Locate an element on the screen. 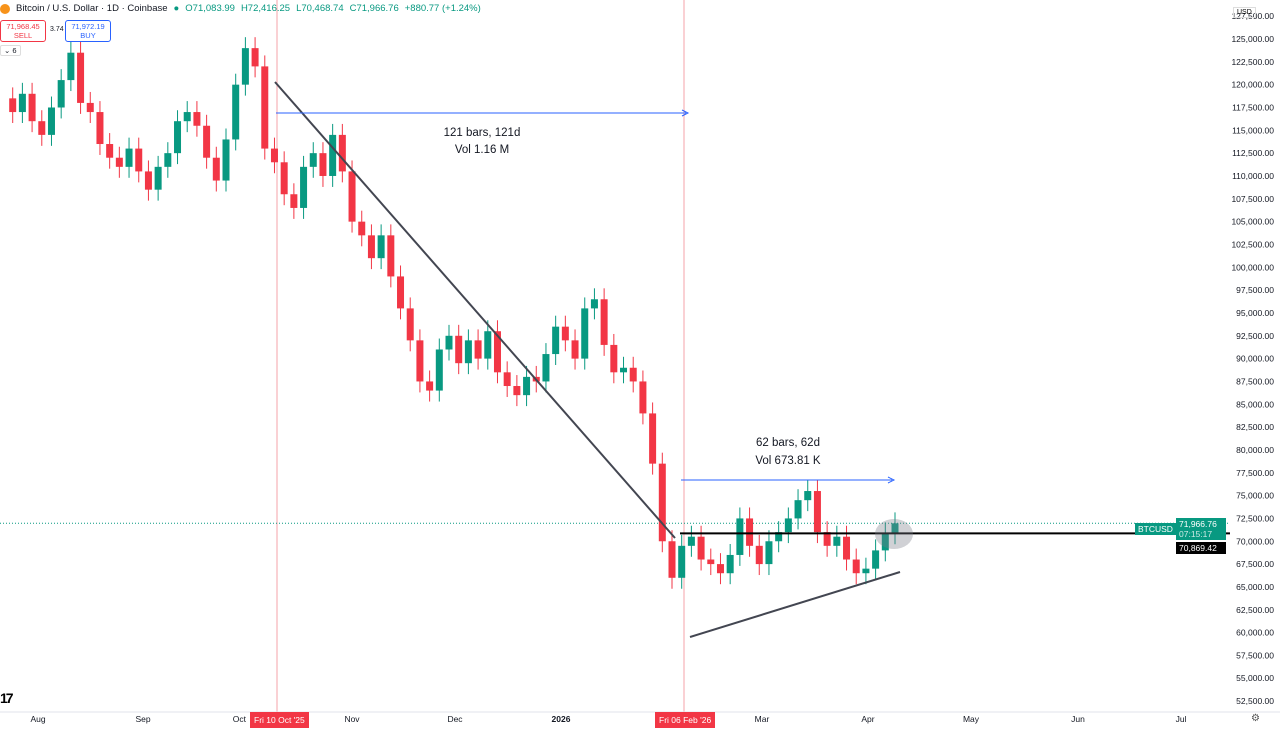 The image size is (1280, 730). price-tick-label: 72,500.00 is located at coordinates (1255, 518).